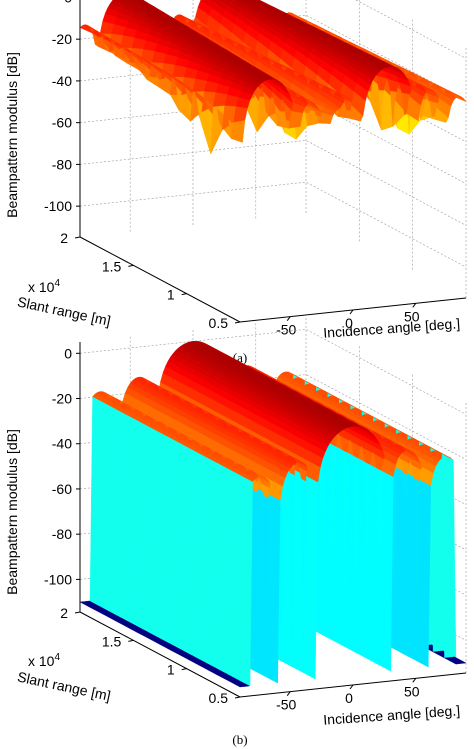 The height and width of the screenshot is (749, 474). I want to click on y-exponent-b: x 104, so click(44, 660).